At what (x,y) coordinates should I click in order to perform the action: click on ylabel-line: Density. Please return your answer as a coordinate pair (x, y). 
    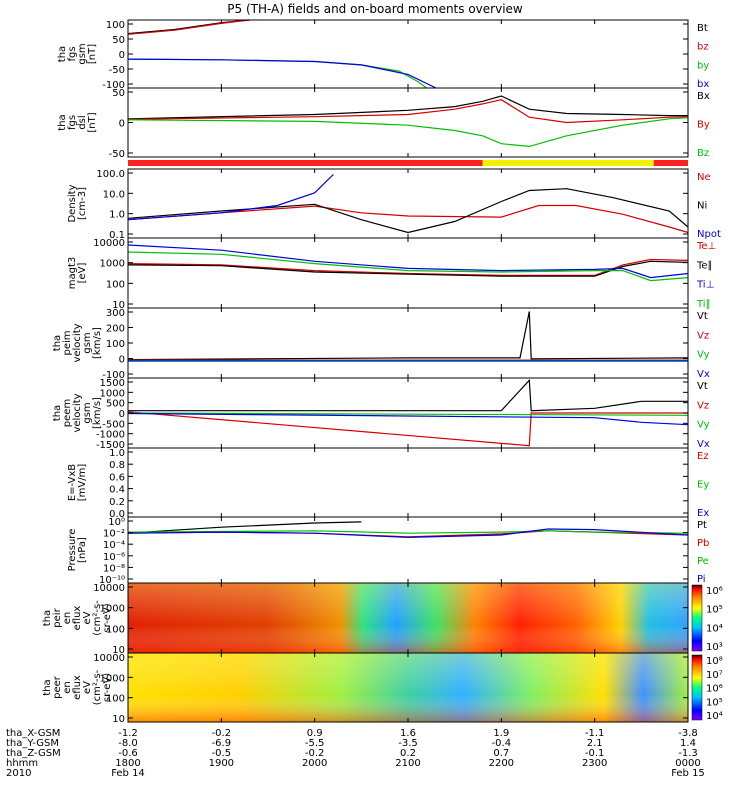
    Looking at the image, I should click on (72, 203).